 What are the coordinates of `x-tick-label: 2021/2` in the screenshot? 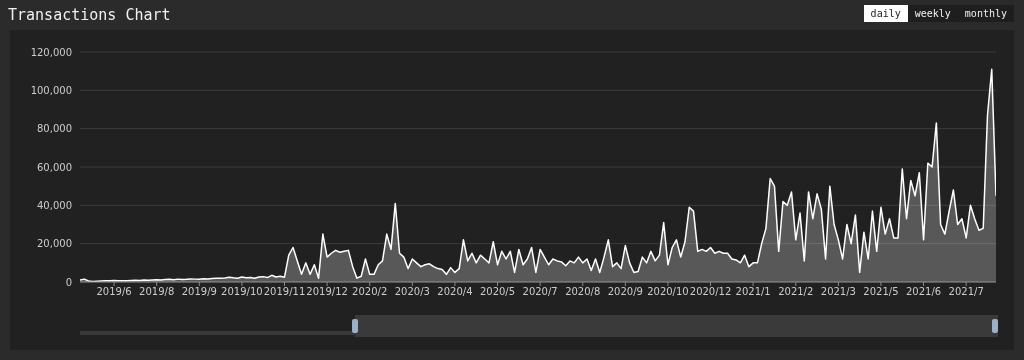 It's located at (796, 292).